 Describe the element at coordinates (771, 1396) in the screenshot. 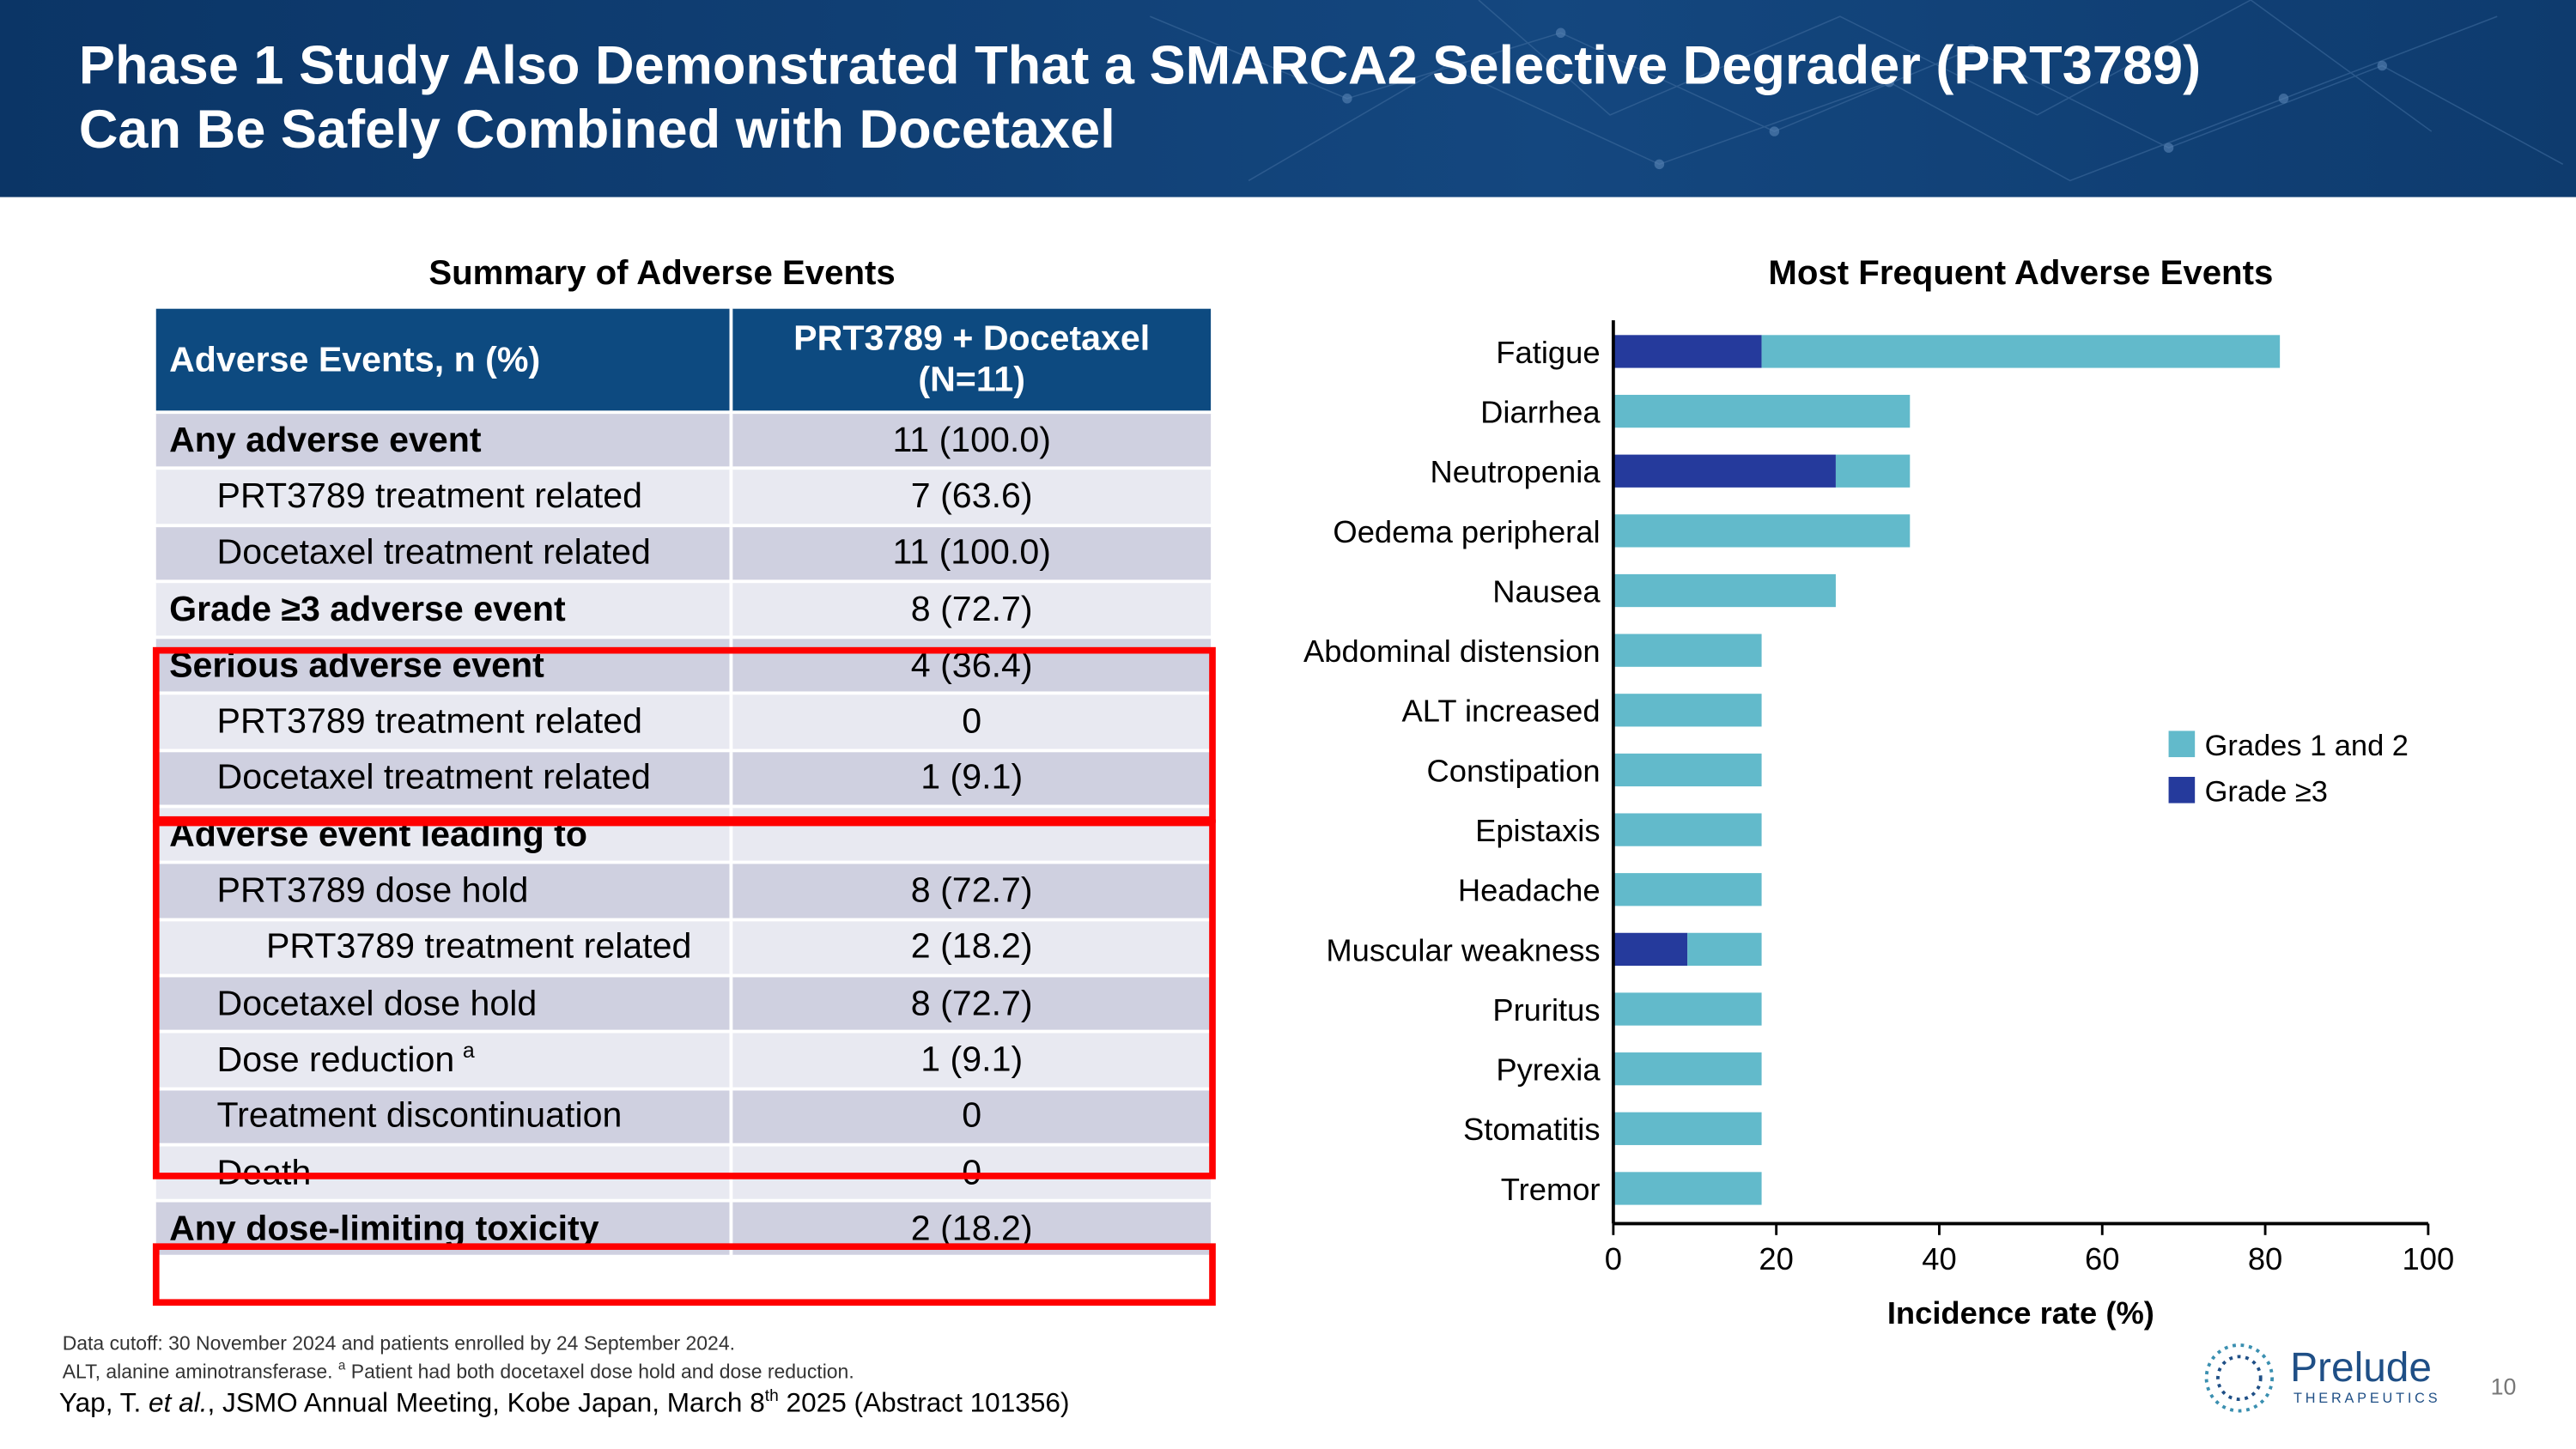

I see `cite-sup: th` at that location.